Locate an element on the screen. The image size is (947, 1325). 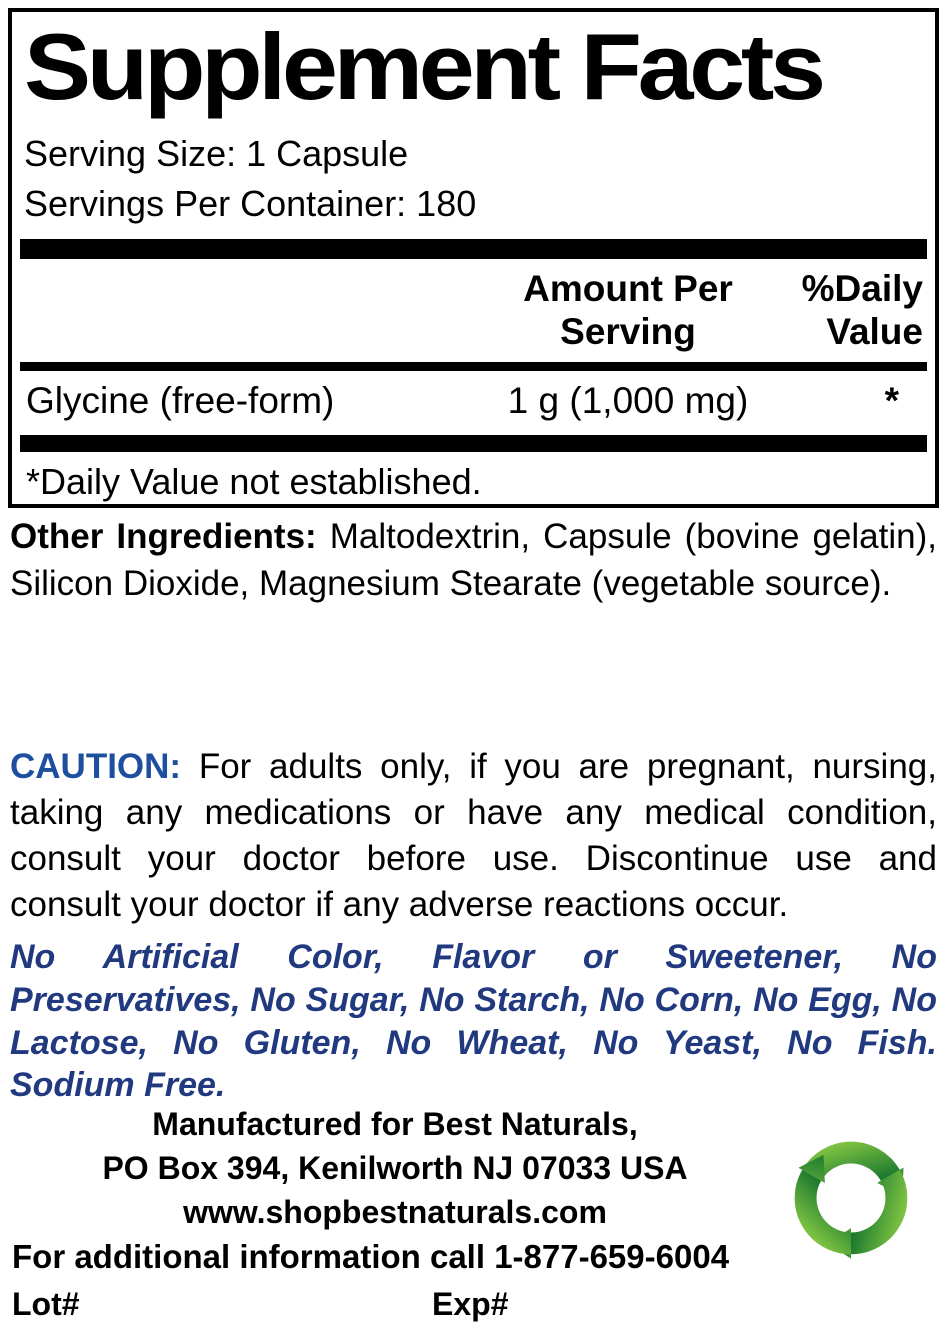
header-spacer is located at coordinates (248, 310).